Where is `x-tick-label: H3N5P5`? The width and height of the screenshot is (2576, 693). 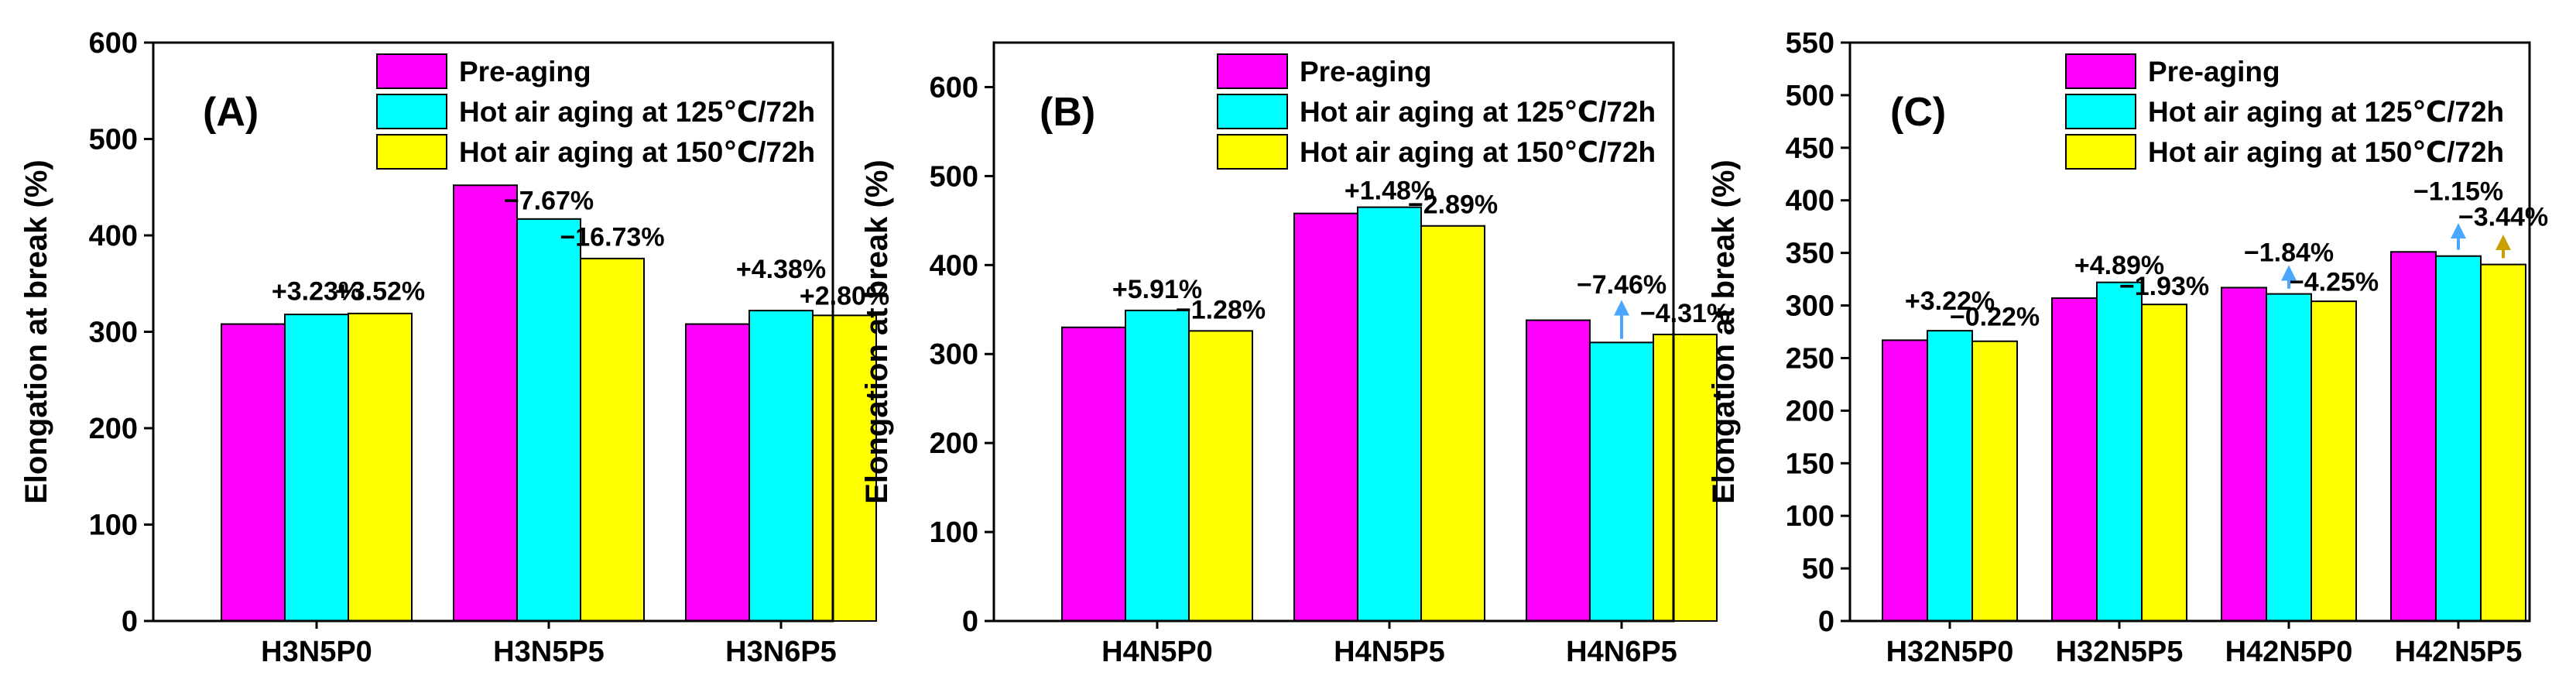 x-tick-label: H3N5P5 is located at coordinates (549, 652).